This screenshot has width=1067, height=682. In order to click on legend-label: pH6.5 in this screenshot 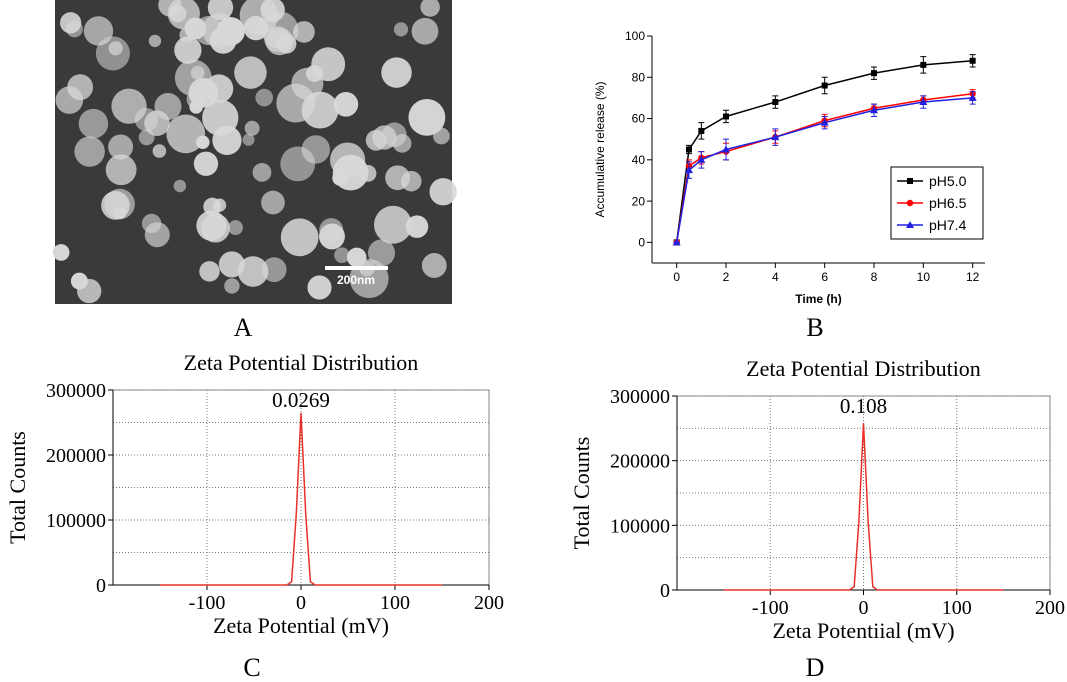, I will do `click(948, 203)`.